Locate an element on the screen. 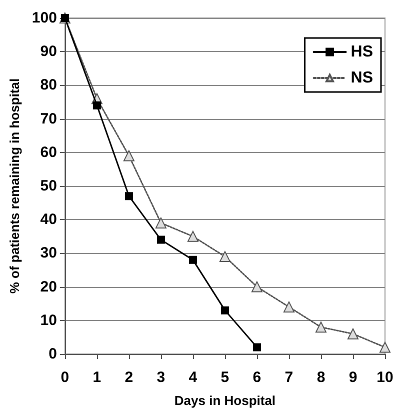 Image resolution: width=401 pixels, height=416 pixels. y-tick-label: 30 is located at coordinates (48, 253).